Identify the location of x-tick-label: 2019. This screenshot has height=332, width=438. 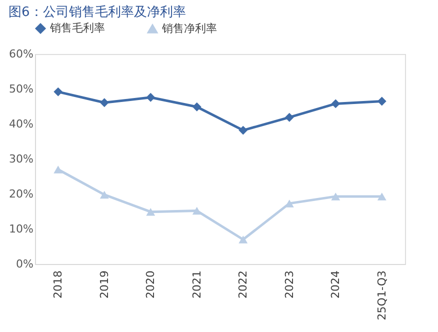
(104, 284).